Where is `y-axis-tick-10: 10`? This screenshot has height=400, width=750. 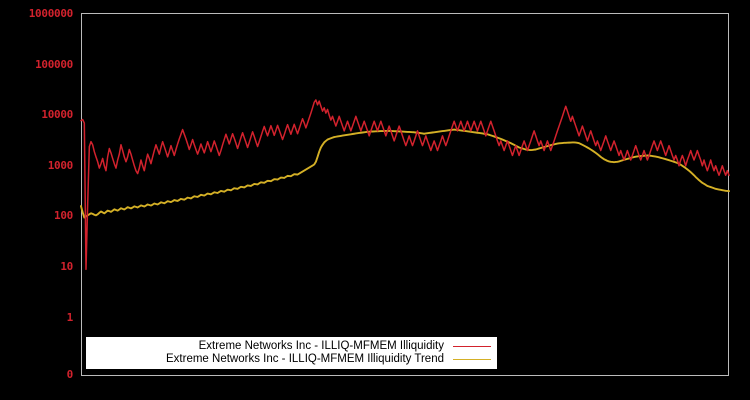
y-axis-tick-10: 10 is located at coordinates (66, 266).